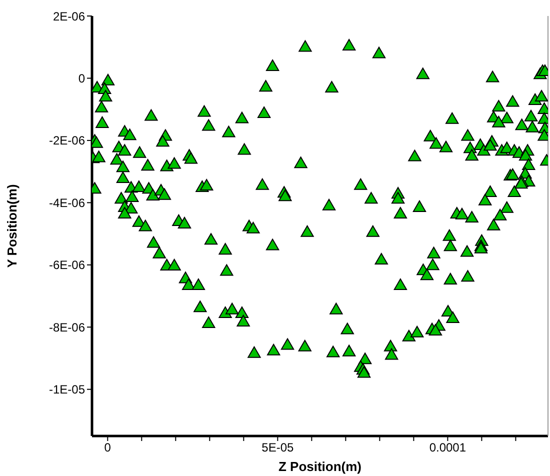 The width and height of the screenshot is (550, 476). I want to click on y-tick-label: -6E-06, so click(67, 265).